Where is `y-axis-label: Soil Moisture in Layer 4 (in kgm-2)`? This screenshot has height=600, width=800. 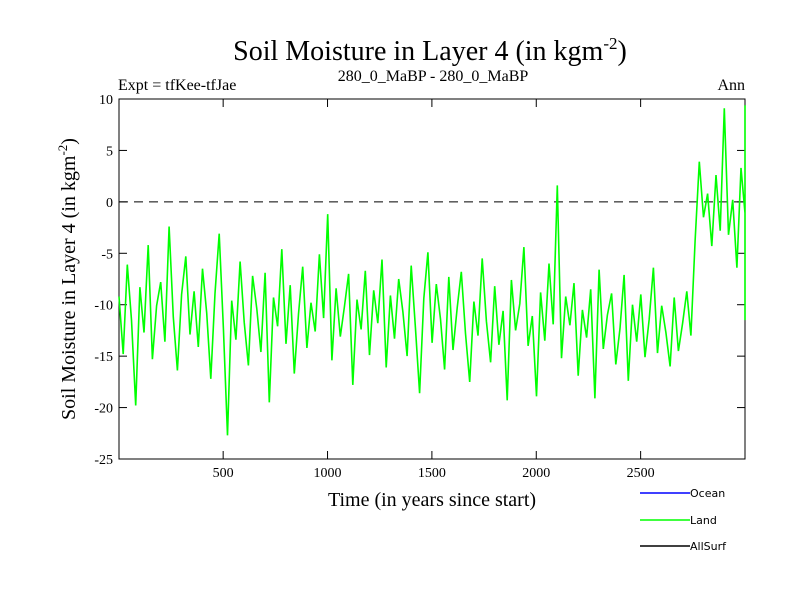
y-axis-label: Soil Moisture in Layer 4 (in kgm-2) is located at coordinates (67, 279).